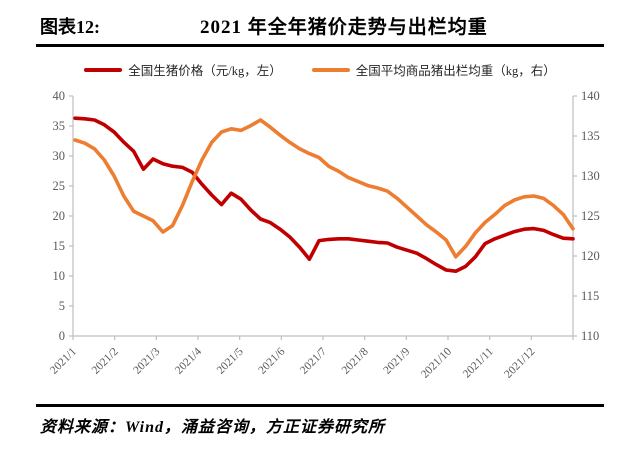 This screenshot has height=462, width=640. What do you see at coordinates (59, 96) in the screenshot?
I see `left-axis-tick-label: 40` at bounding box center [59, 96].